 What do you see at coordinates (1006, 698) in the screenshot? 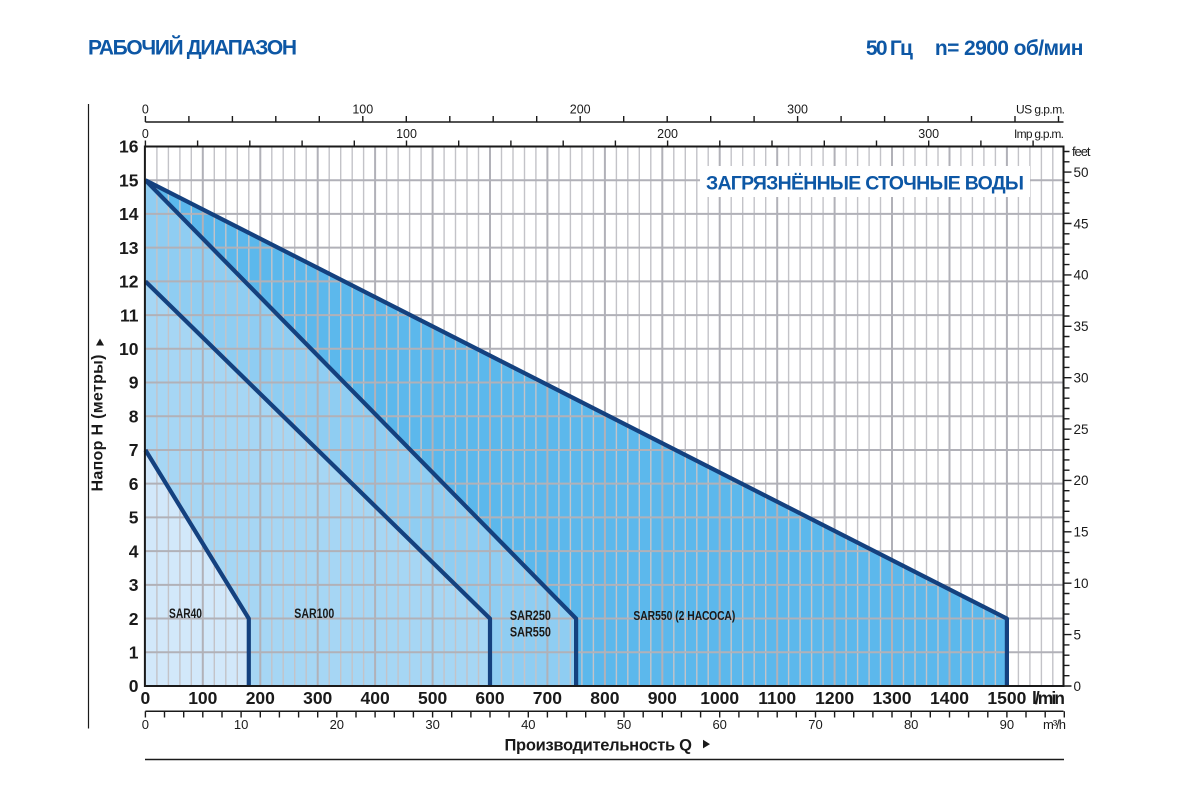
I see `svg-text: 1500` at bounding box center [1006, 698].